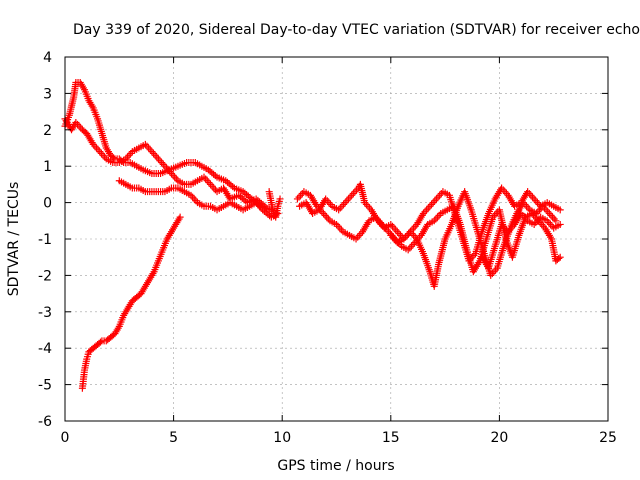 Image resolution: width=640 pixels, height=480 pixels. What do you see at coordinates (14, 239) in the screenshot?
I see `y-axis-label: SDTVAR / TECUs` at bounding box center [14, 239].